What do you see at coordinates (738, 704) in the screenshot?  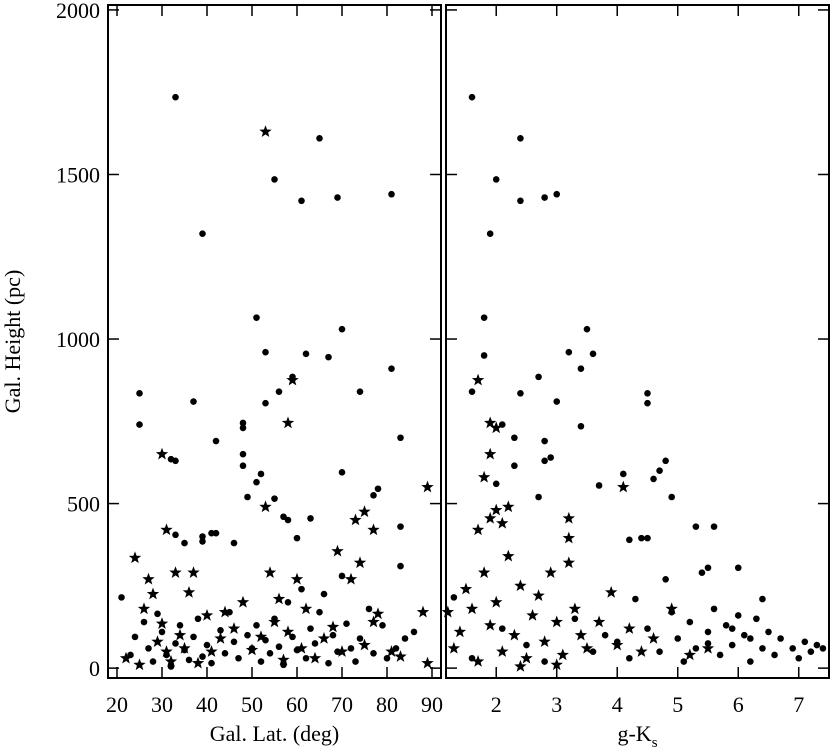 I see `x-tick-label: 6` at bounding box center [738, 704].